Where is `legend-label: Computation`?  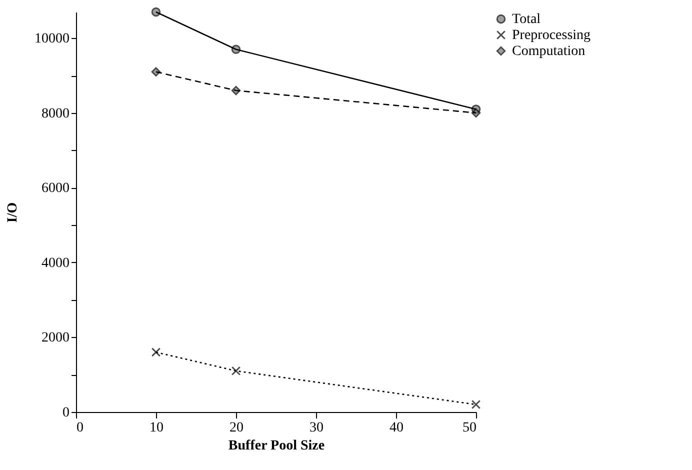 legend-label: Computation is located at coordinates (549, 51).